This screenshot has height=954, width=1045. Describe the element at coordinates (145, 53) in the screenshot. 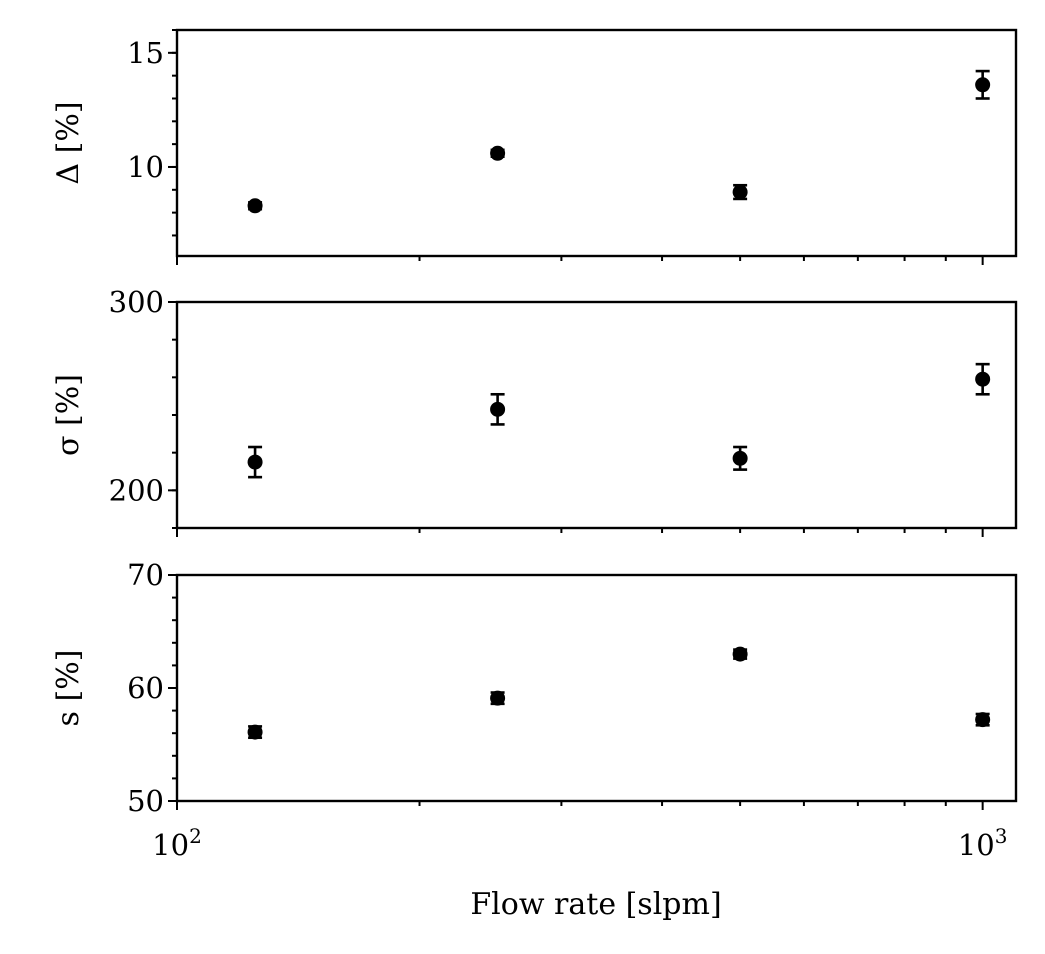

I see `y-tick-label: 15` at that location.